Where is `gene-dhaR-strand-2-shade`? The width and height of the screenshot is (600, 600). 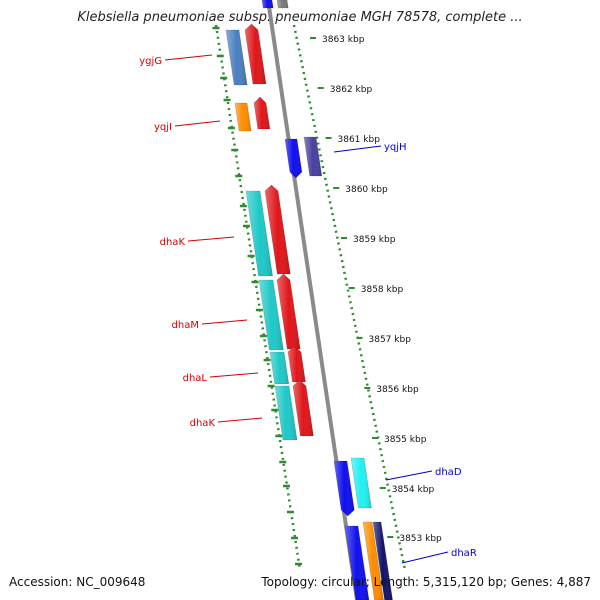 gene-dhaR-strand-2-shade is located at coordinates (383, 561).